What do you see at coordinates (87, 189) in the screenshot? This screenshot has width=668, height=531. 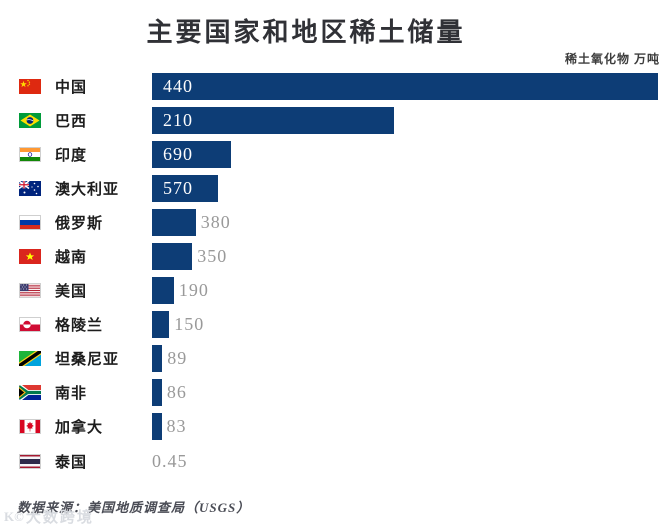 I see `country-label: 澳大利亚` at bounding box center [87, 189].